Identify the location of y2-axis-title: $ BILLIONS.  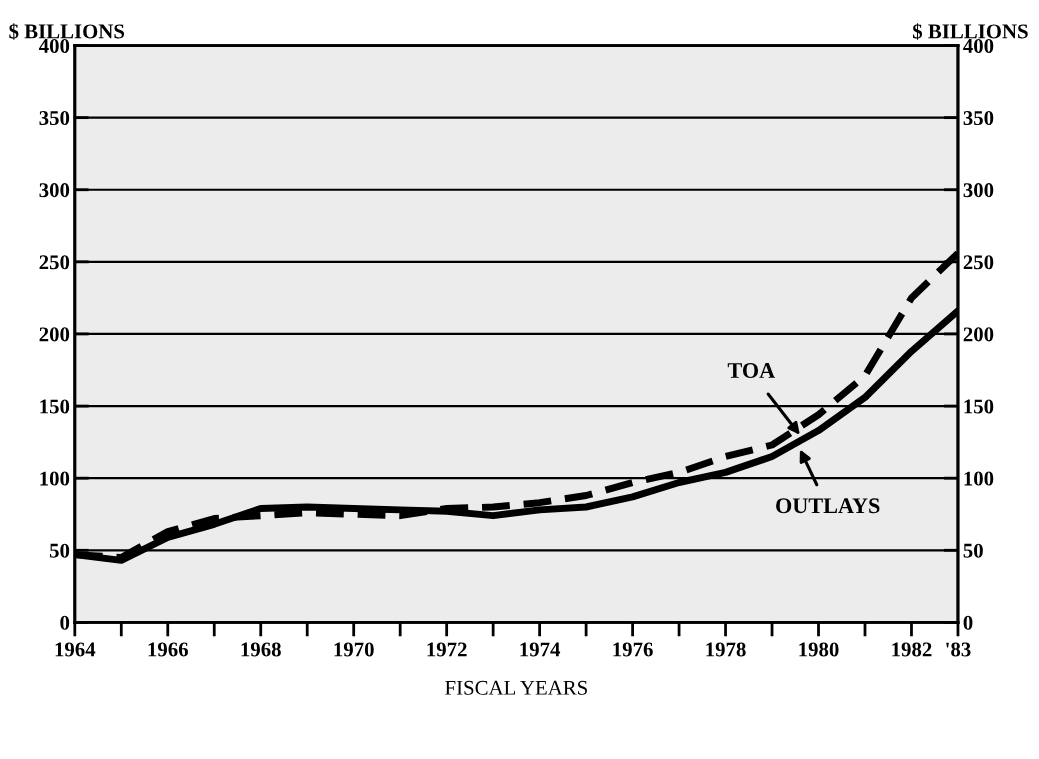
(970, 31).